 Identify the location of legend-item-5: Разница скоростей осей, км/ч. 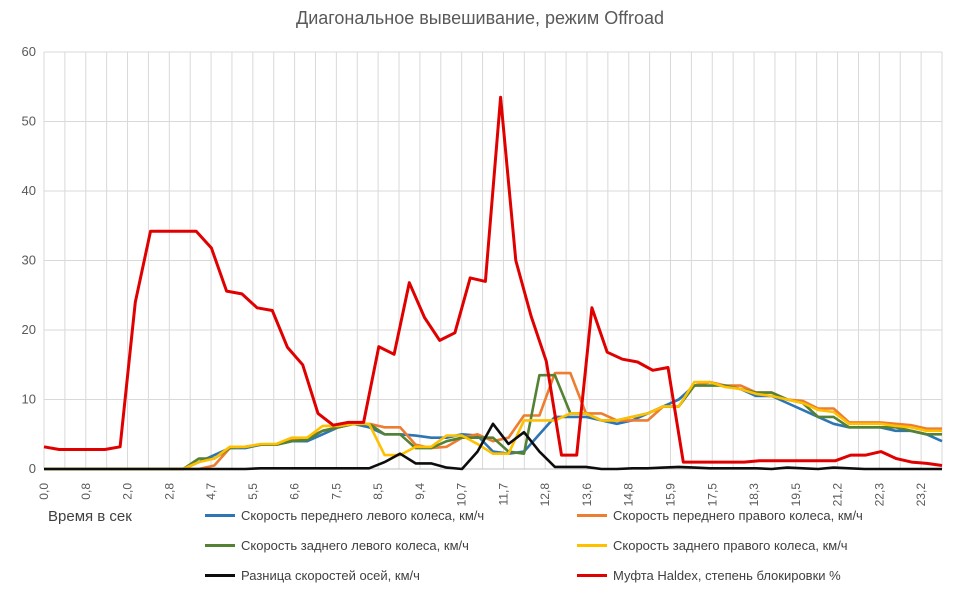
(312, 575).